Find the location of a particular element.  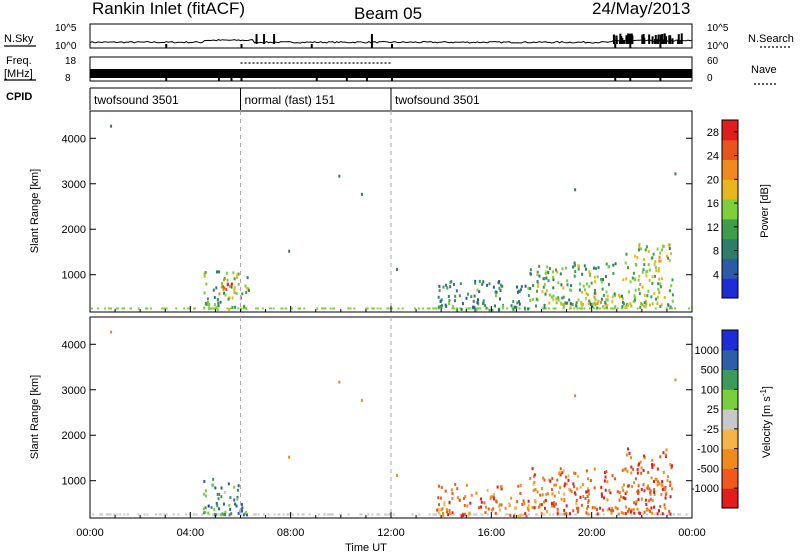

y-tick-label: 1000 is located at coordinates (74, 276).